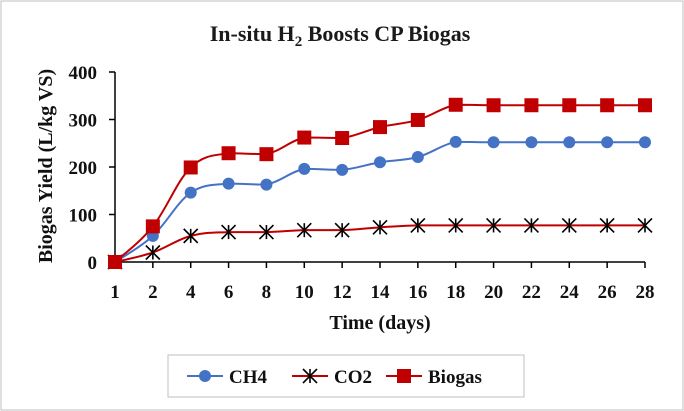  Describe the element at coordinates (205, 376) in the screenshot. I see `legend-marker-ch4` at that location.